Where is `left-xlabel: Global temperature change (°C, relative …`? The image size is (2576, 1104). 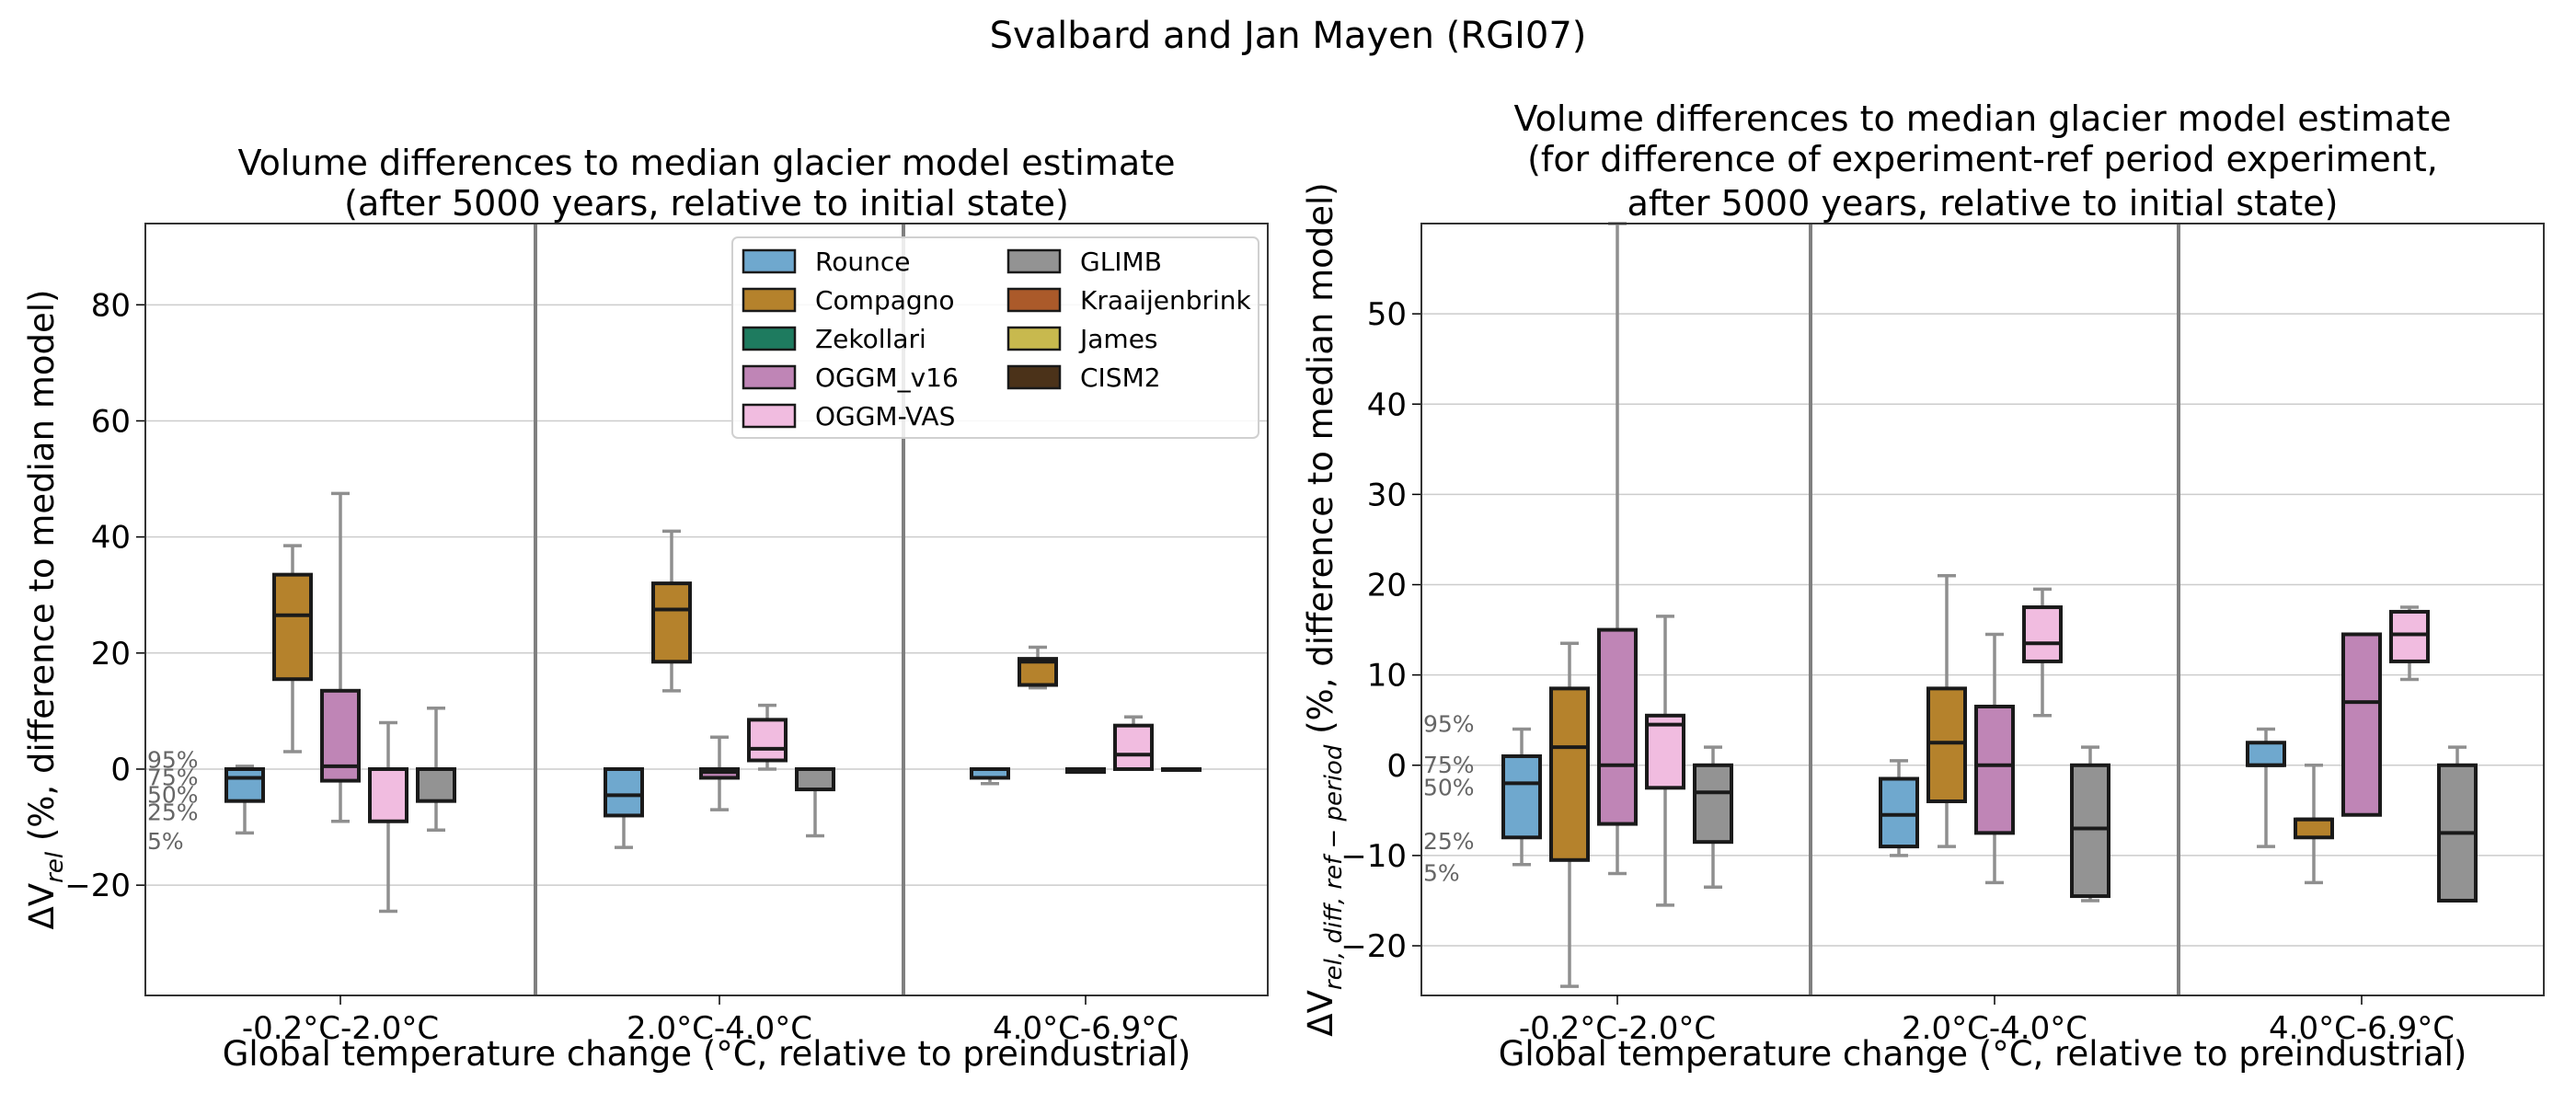 left-xlabel: Global temperature change (°C, relative … is located at coordinates (707, 1054).